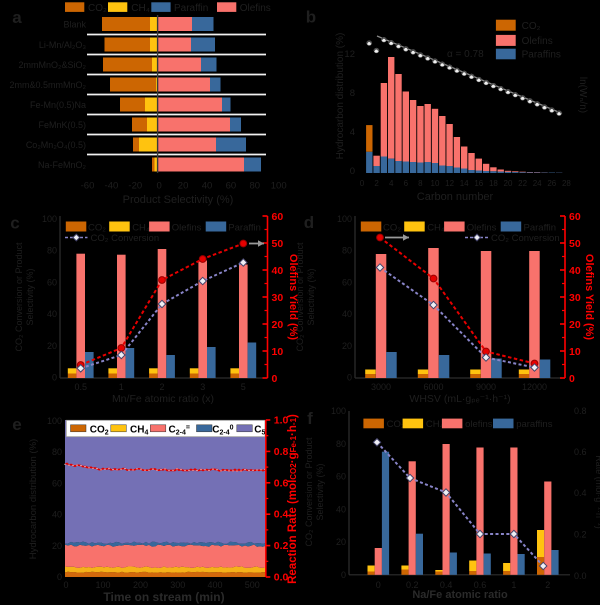 This screenshot has height=605, width=600. Describe the element at coordinates (191, 8) in the screenshot. I see `svg-text: Paraffin` at that location.